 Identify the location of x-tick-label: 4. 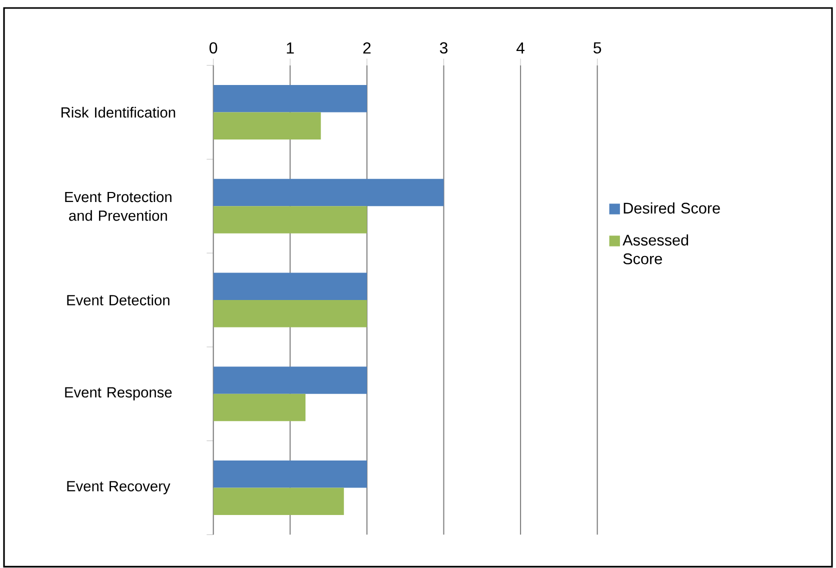
(520, 48).